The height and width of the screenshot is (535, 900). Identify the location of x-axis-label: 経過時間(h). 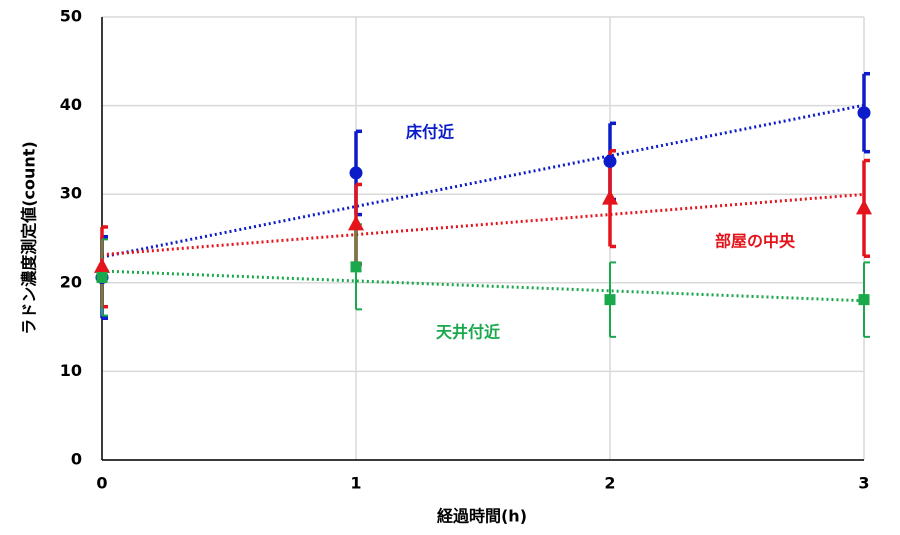
(482, 516).